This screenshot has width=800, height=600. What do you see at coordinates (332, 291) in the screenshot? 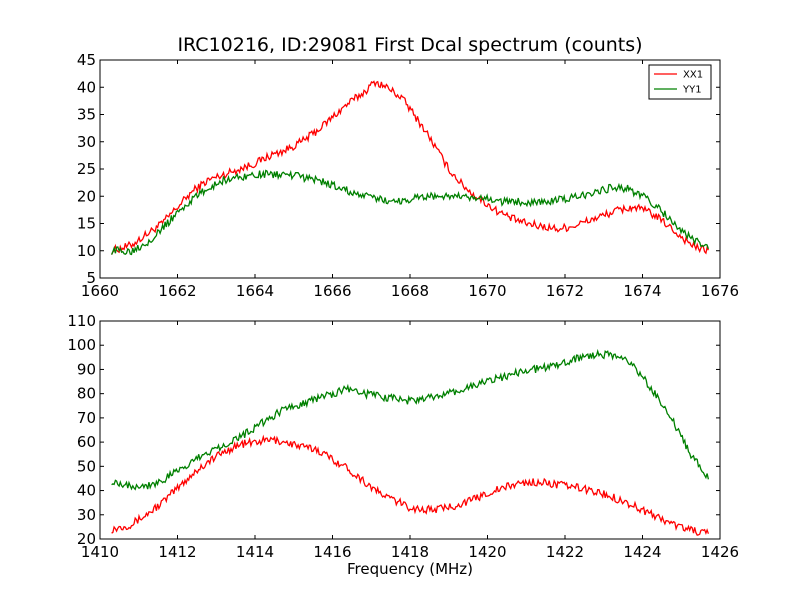
I see `x-tick-label: 1666` at bounding box center [332, 291].